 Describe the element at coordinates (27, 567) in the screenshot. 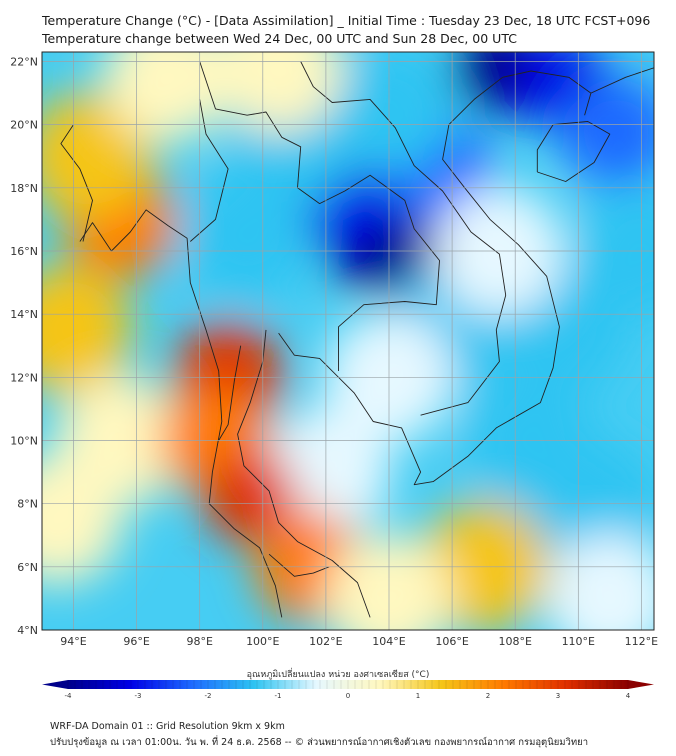

I see `latitude-tick-label: 6°N` at that location.